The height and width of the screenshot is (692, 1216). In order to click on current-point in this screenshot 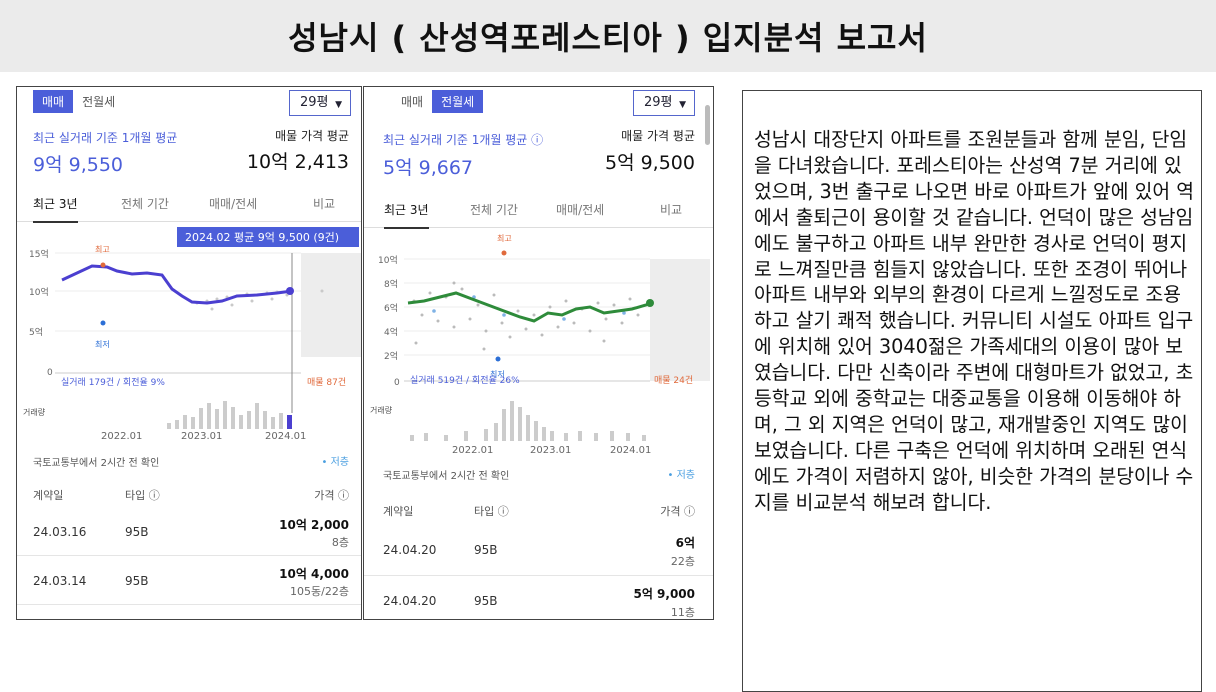, I will do `click(650, 303)`.